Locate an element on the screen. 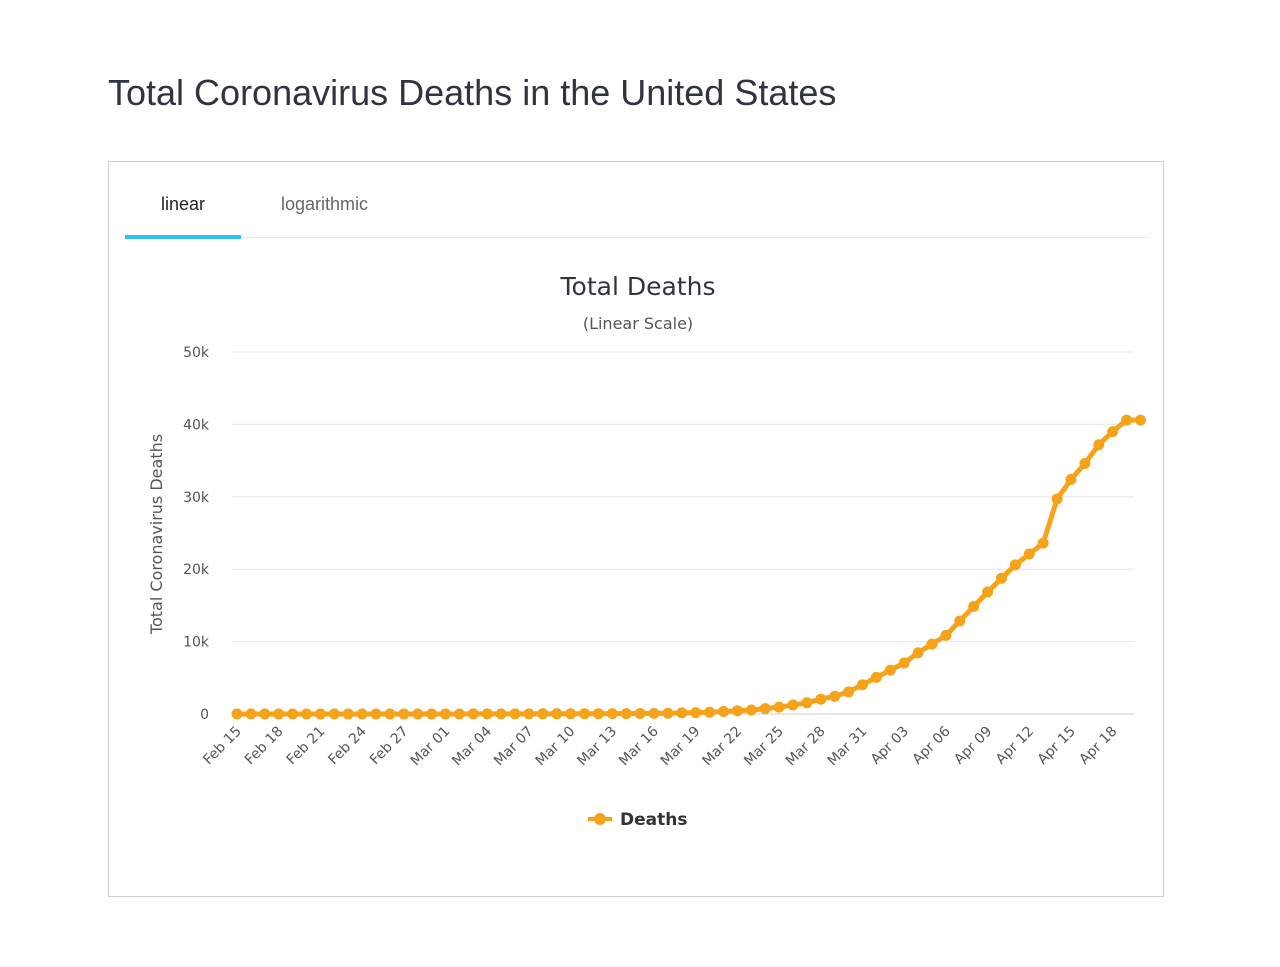 The width and height of the screenshot is (1280, 967). x-tick-label: Mar 13 is located at coordinates (597, 747).